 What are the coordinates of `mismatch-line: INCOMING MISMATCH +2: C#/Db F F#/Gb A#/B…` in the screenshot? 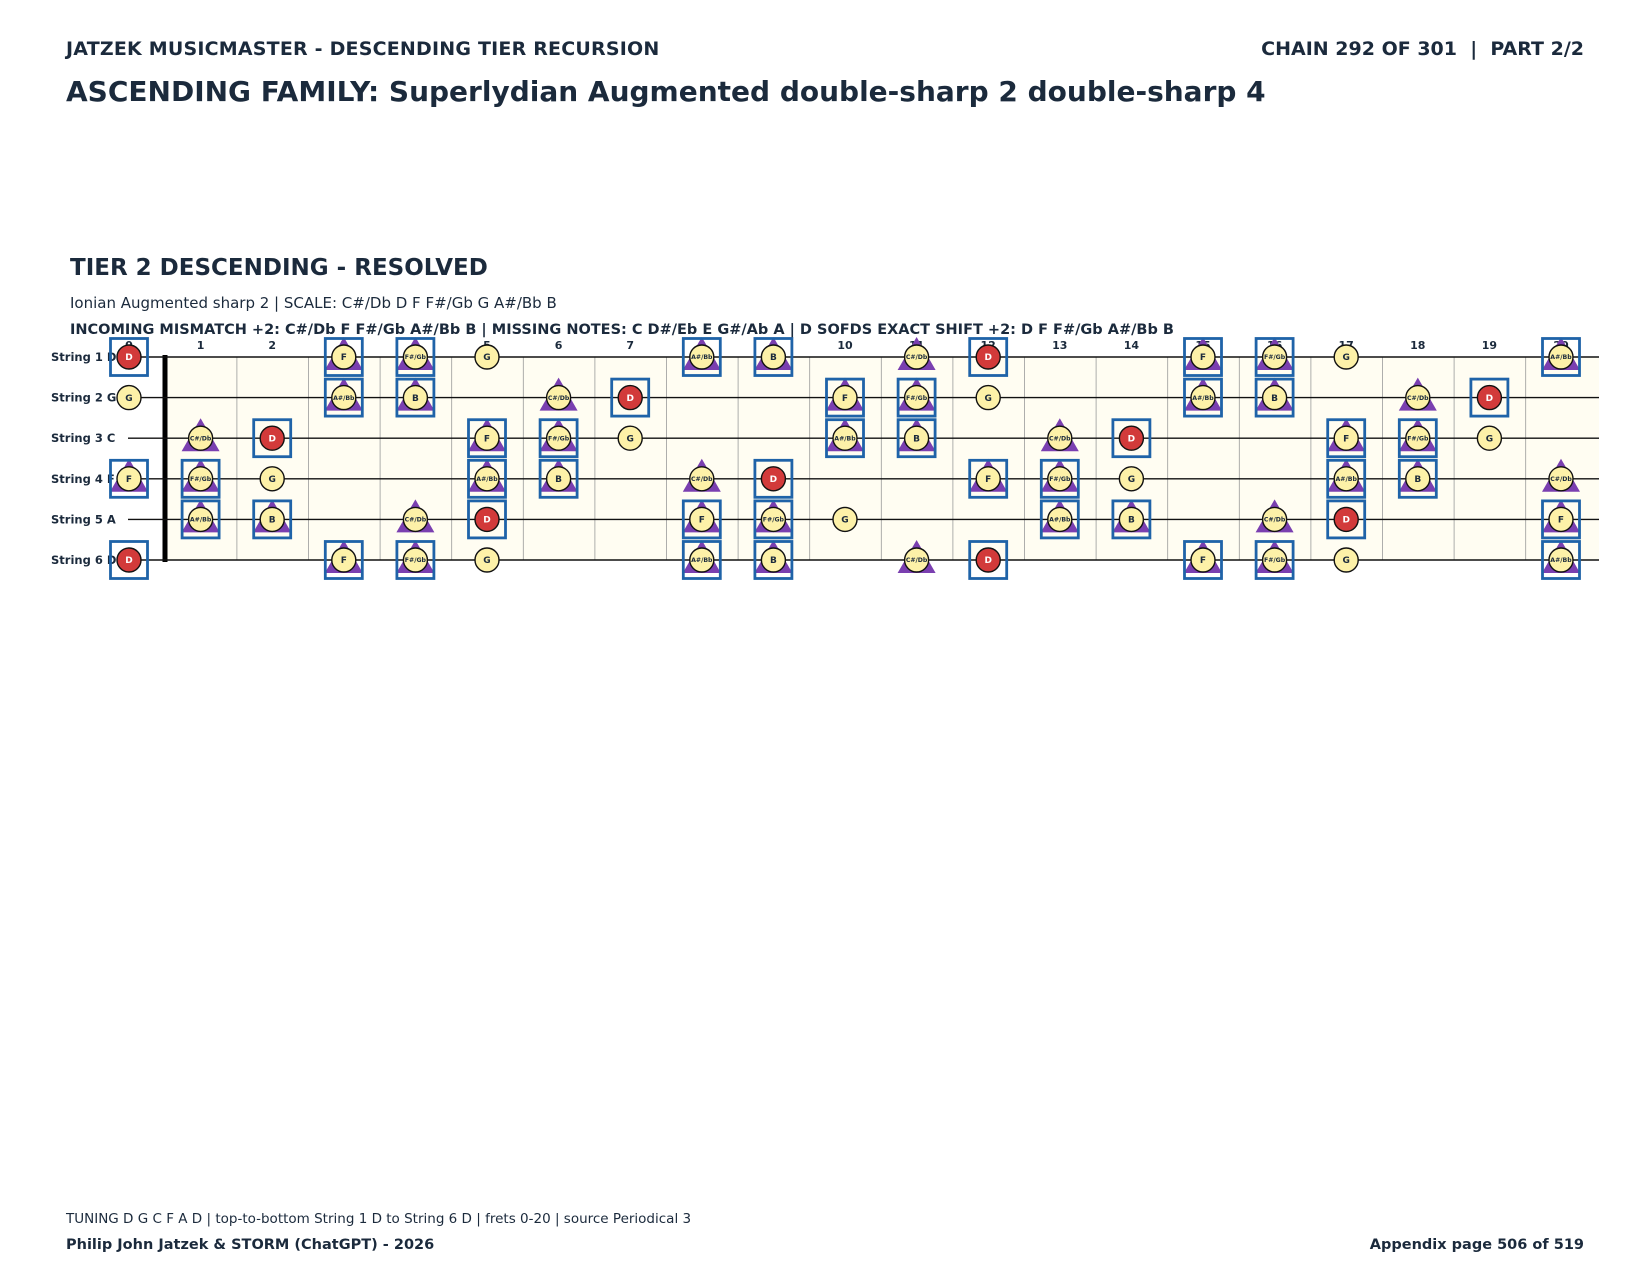 It's located at (622, 330).